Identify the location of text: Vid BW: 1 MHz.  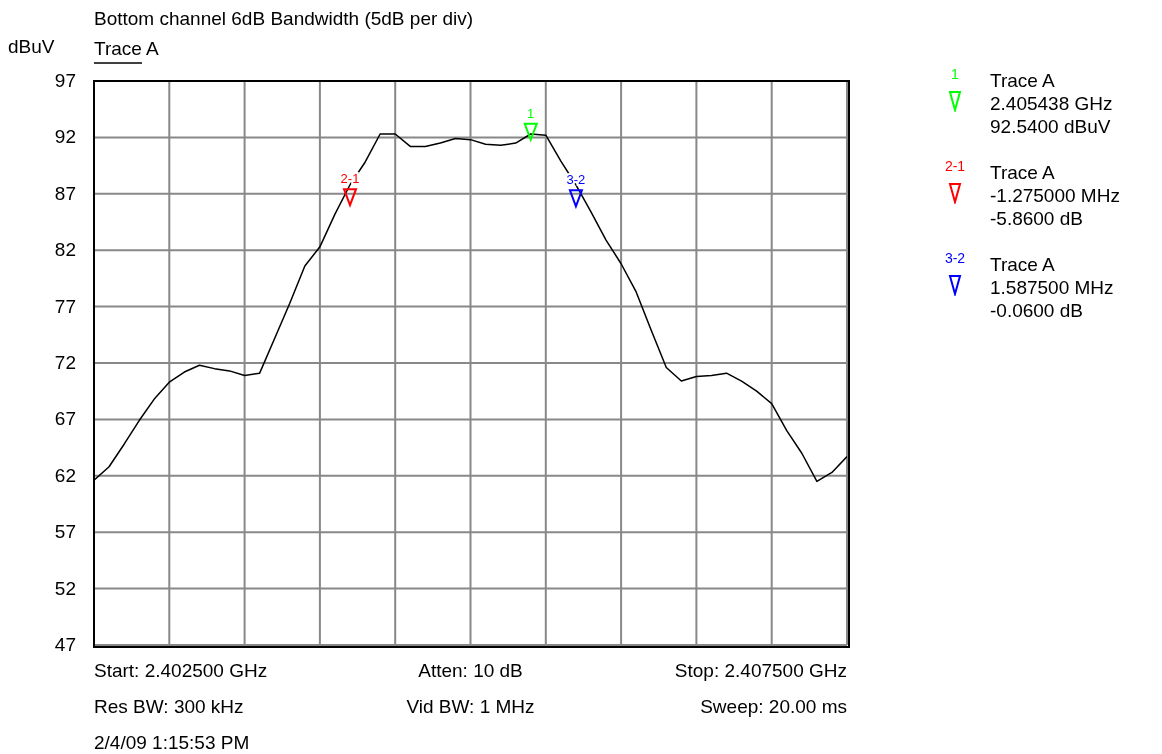
(470, 707).